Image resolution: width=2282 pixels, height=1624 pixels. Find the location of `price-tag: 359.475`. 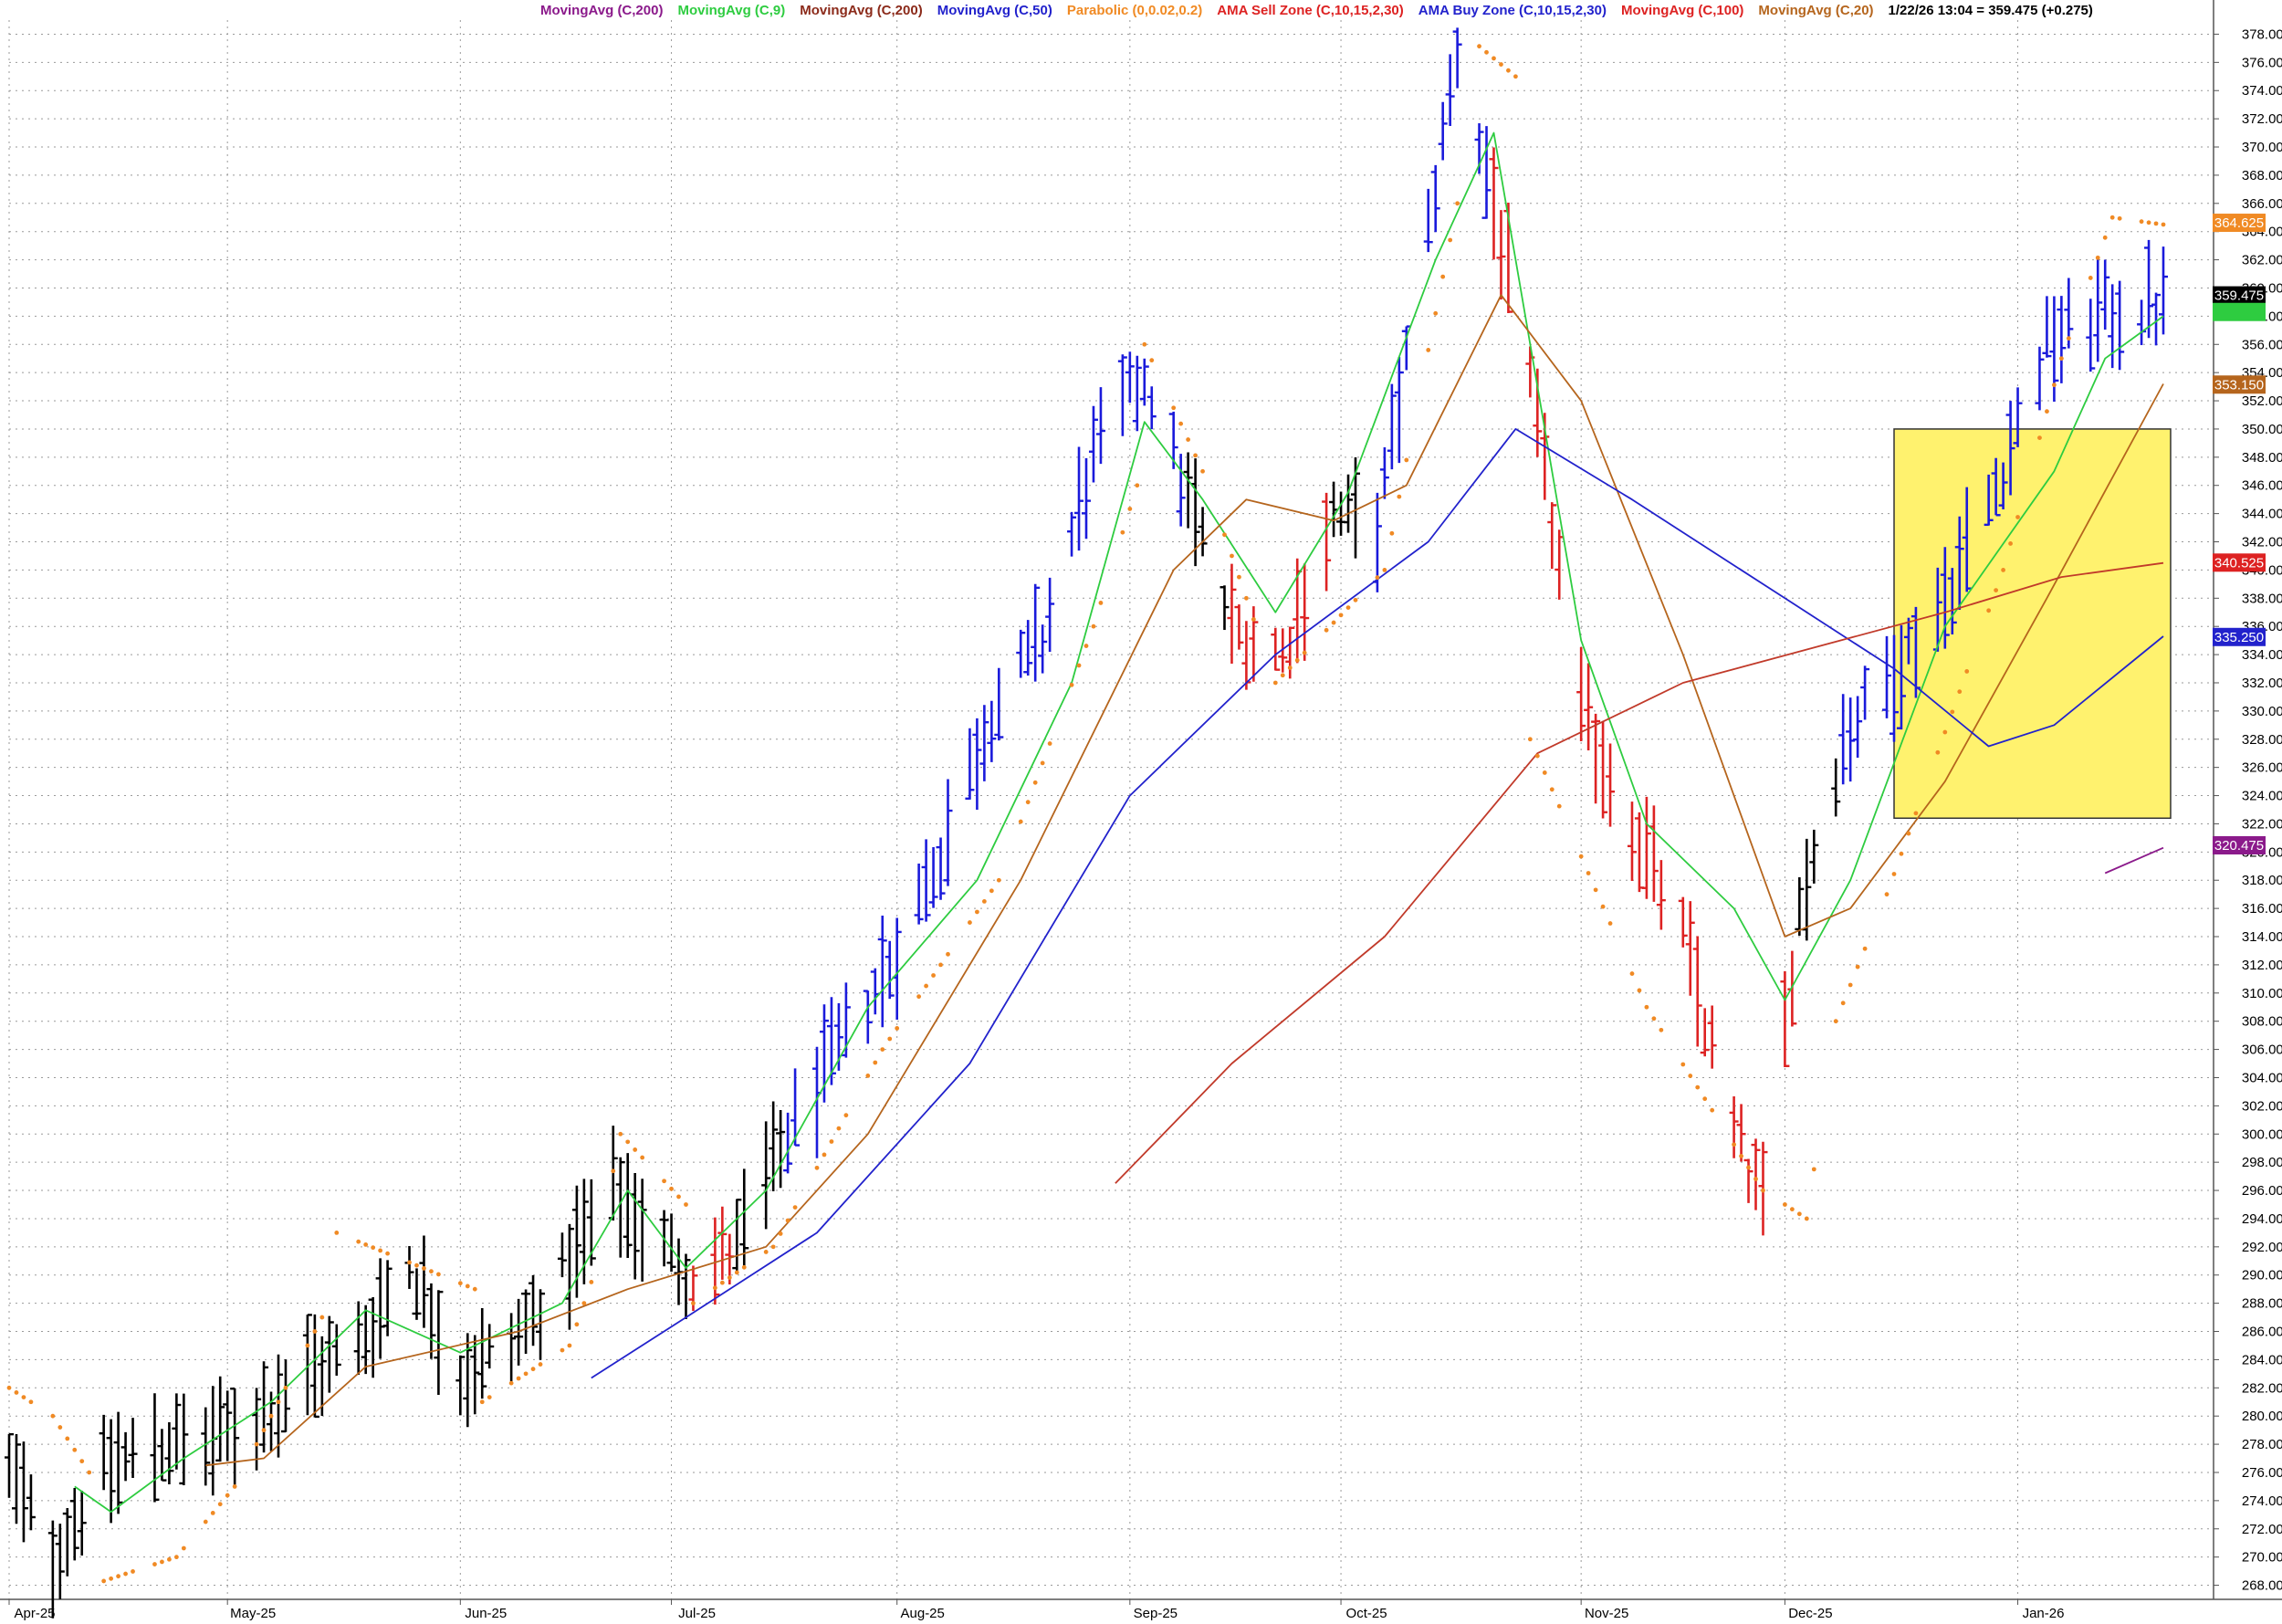

price-tag: 359.475 is located at coordinates (2239, 295).